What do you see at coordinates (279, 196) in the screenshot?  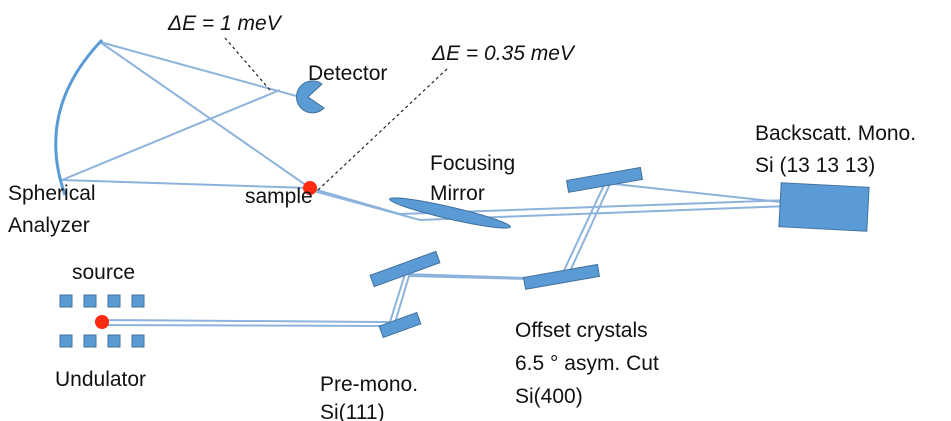 I see `label: sample` at bounding box center [279, 196].